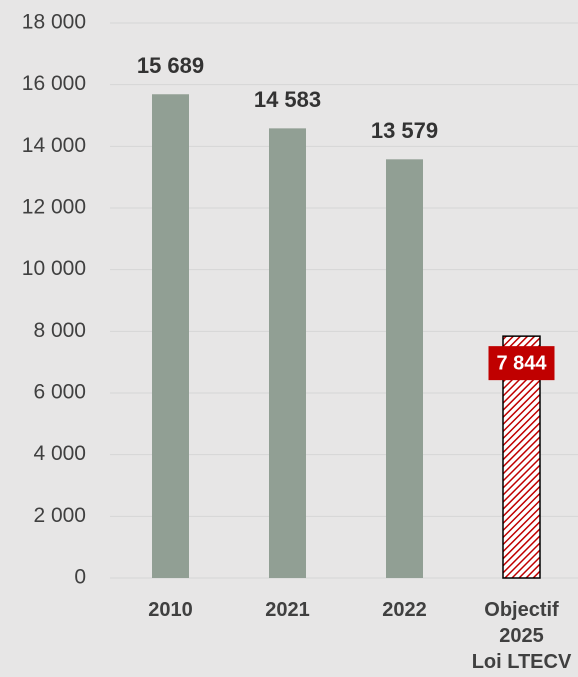 The height and width of the screenshot is (677, 578). I want to click on value-label-box, so click(521, 363).